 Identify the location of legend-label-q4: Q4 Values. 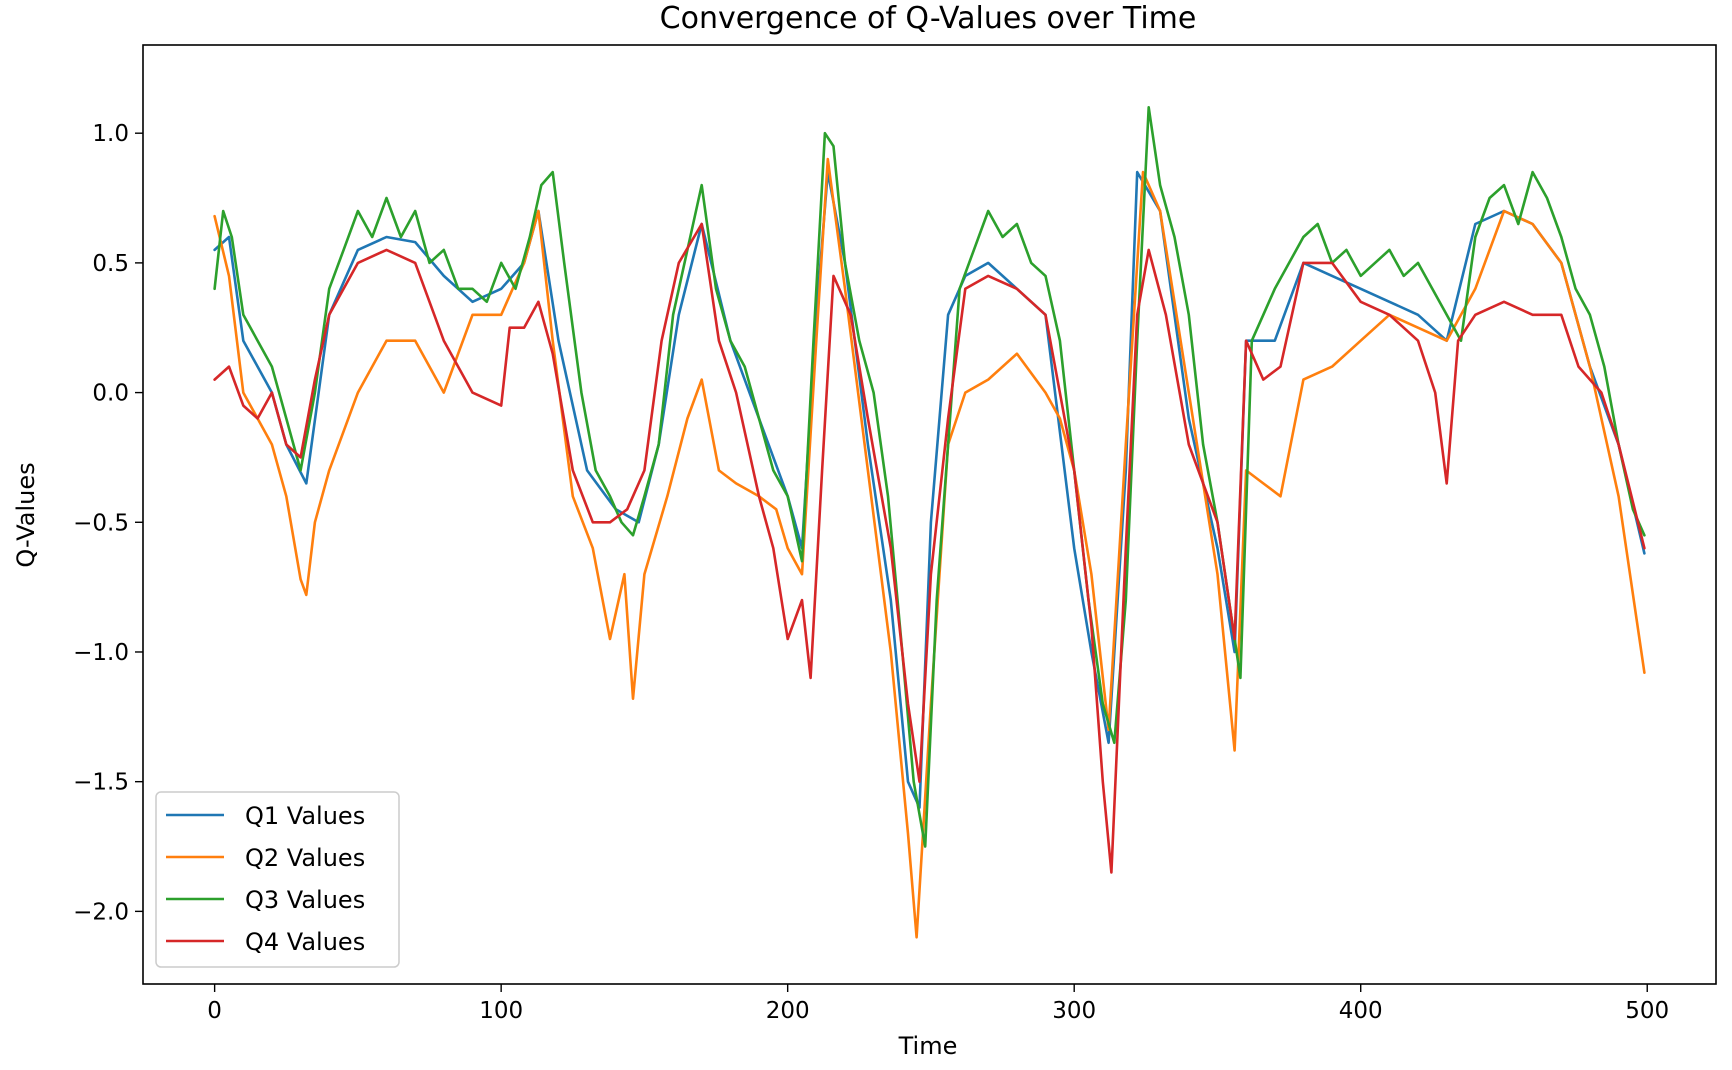
(305, 942).